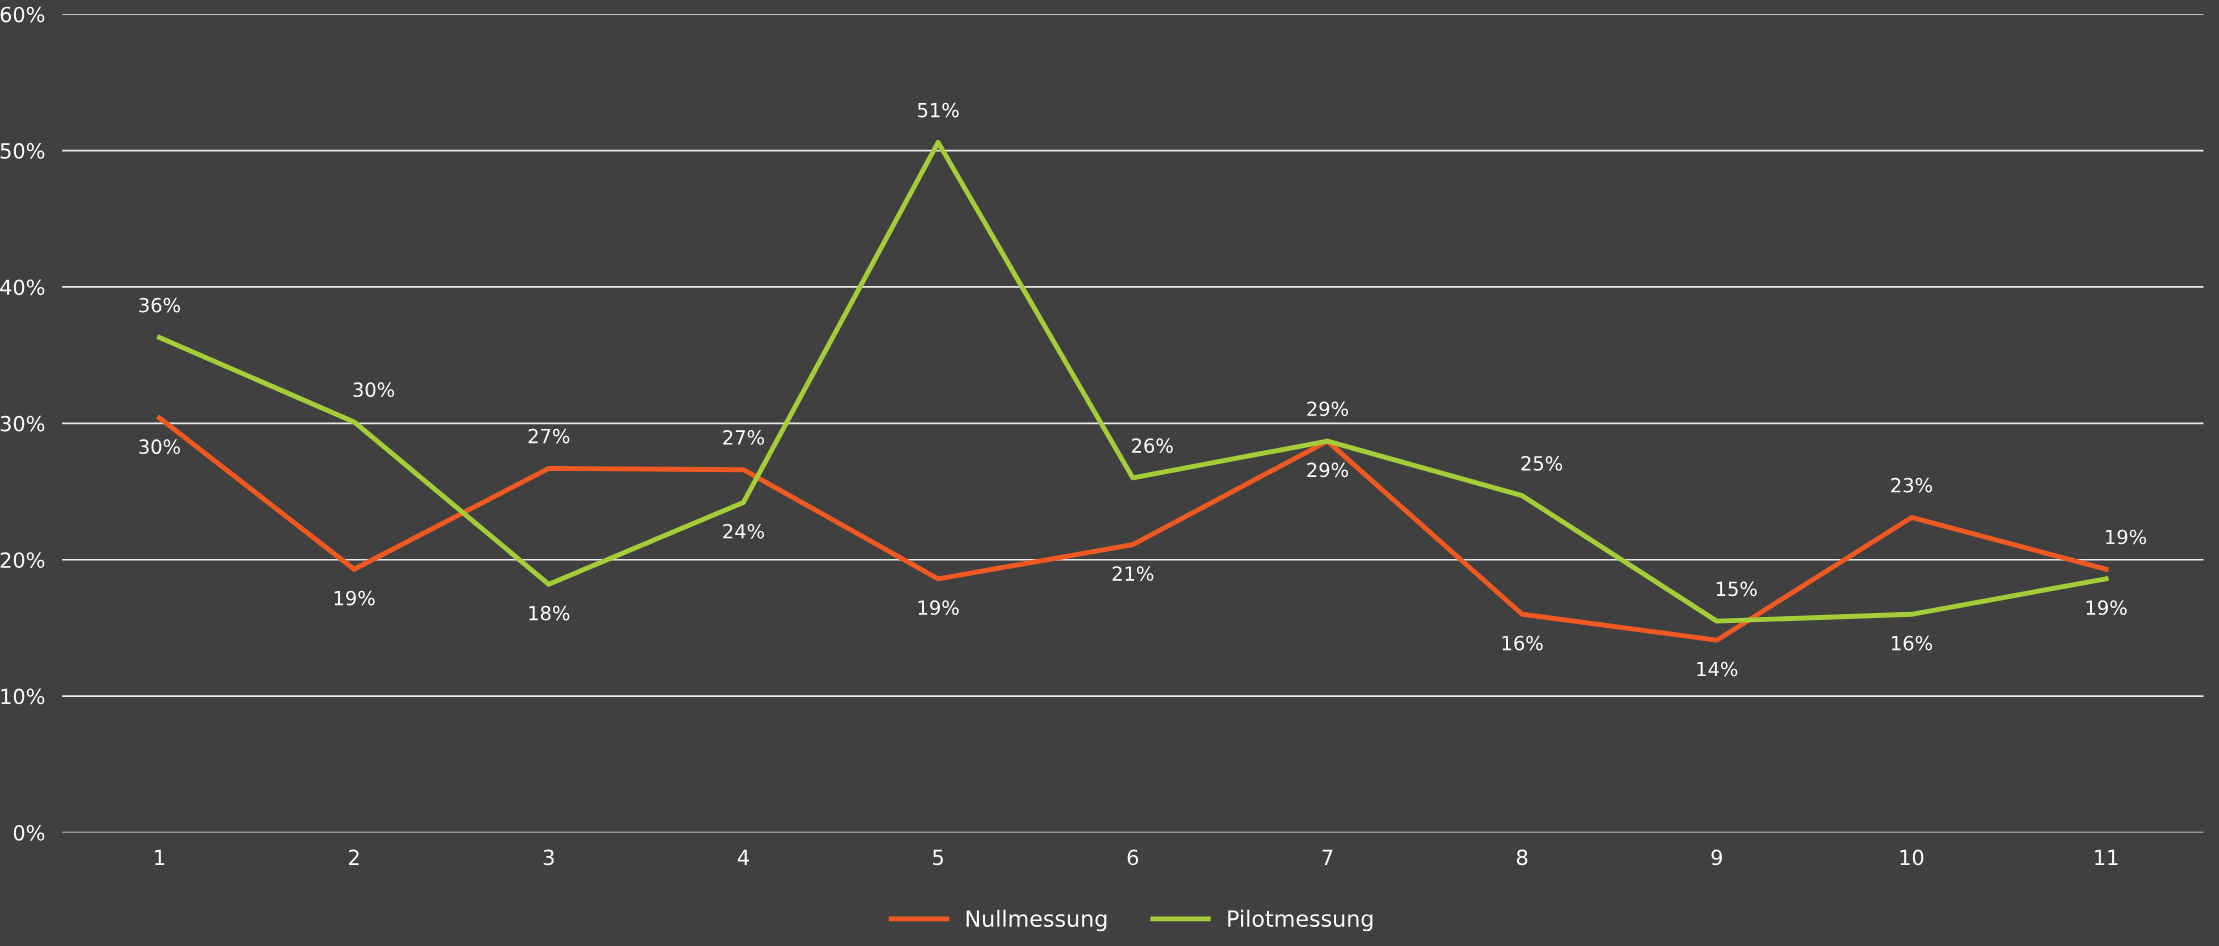 This screenshot has width=2219, height=946. What do you see at coordinates (1300, 920) in the screenshot?
I see `legend-label: Pilotmessung` at bounding box center [1300, 920].